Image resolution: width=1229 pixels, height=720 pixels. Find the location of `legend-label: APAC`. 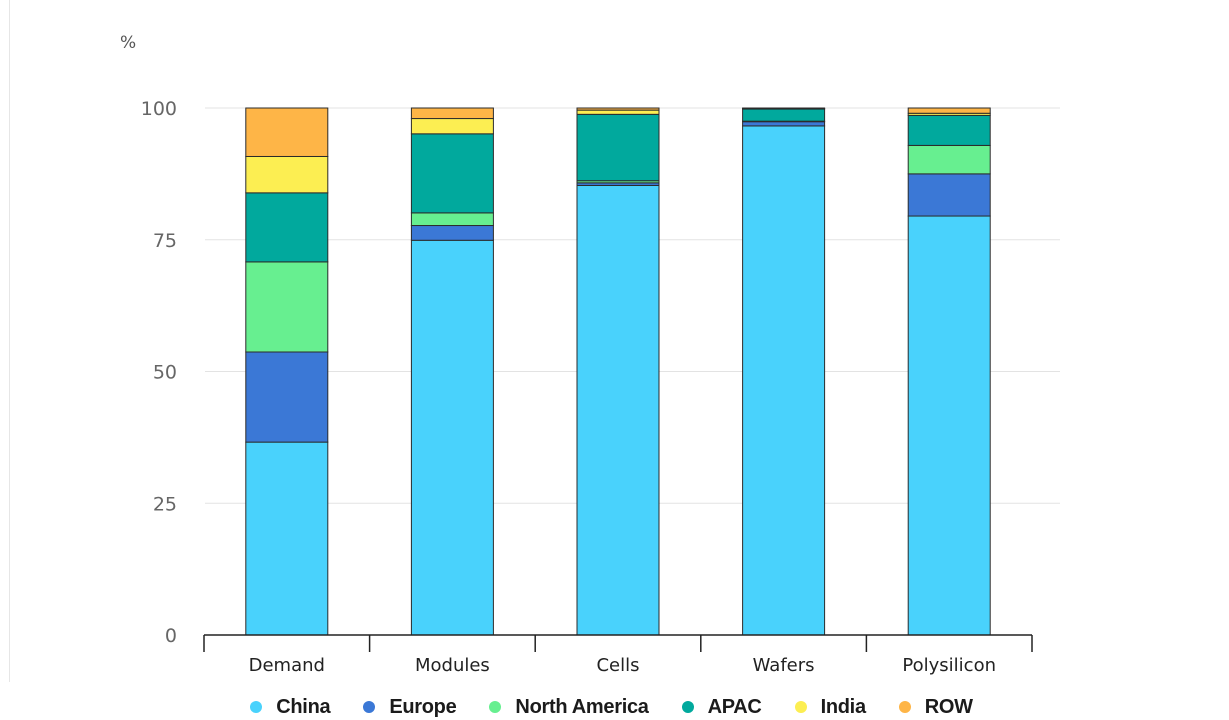

legend-label: APAC is located at coordinates (734, 706).